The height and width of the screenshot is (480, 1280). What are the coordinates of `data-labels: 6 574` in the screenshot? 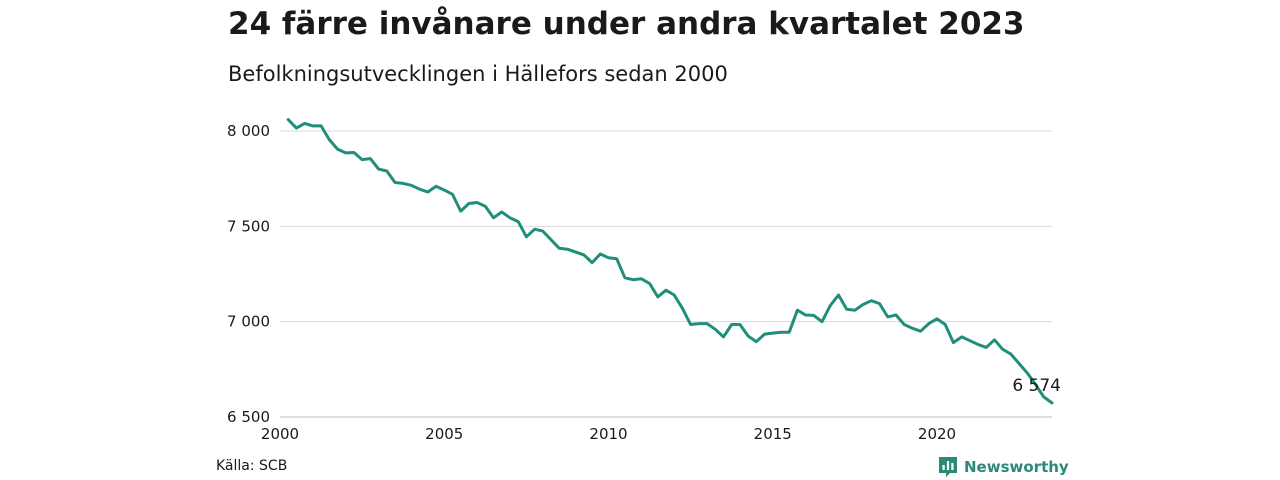 It's located at (1036, 386).